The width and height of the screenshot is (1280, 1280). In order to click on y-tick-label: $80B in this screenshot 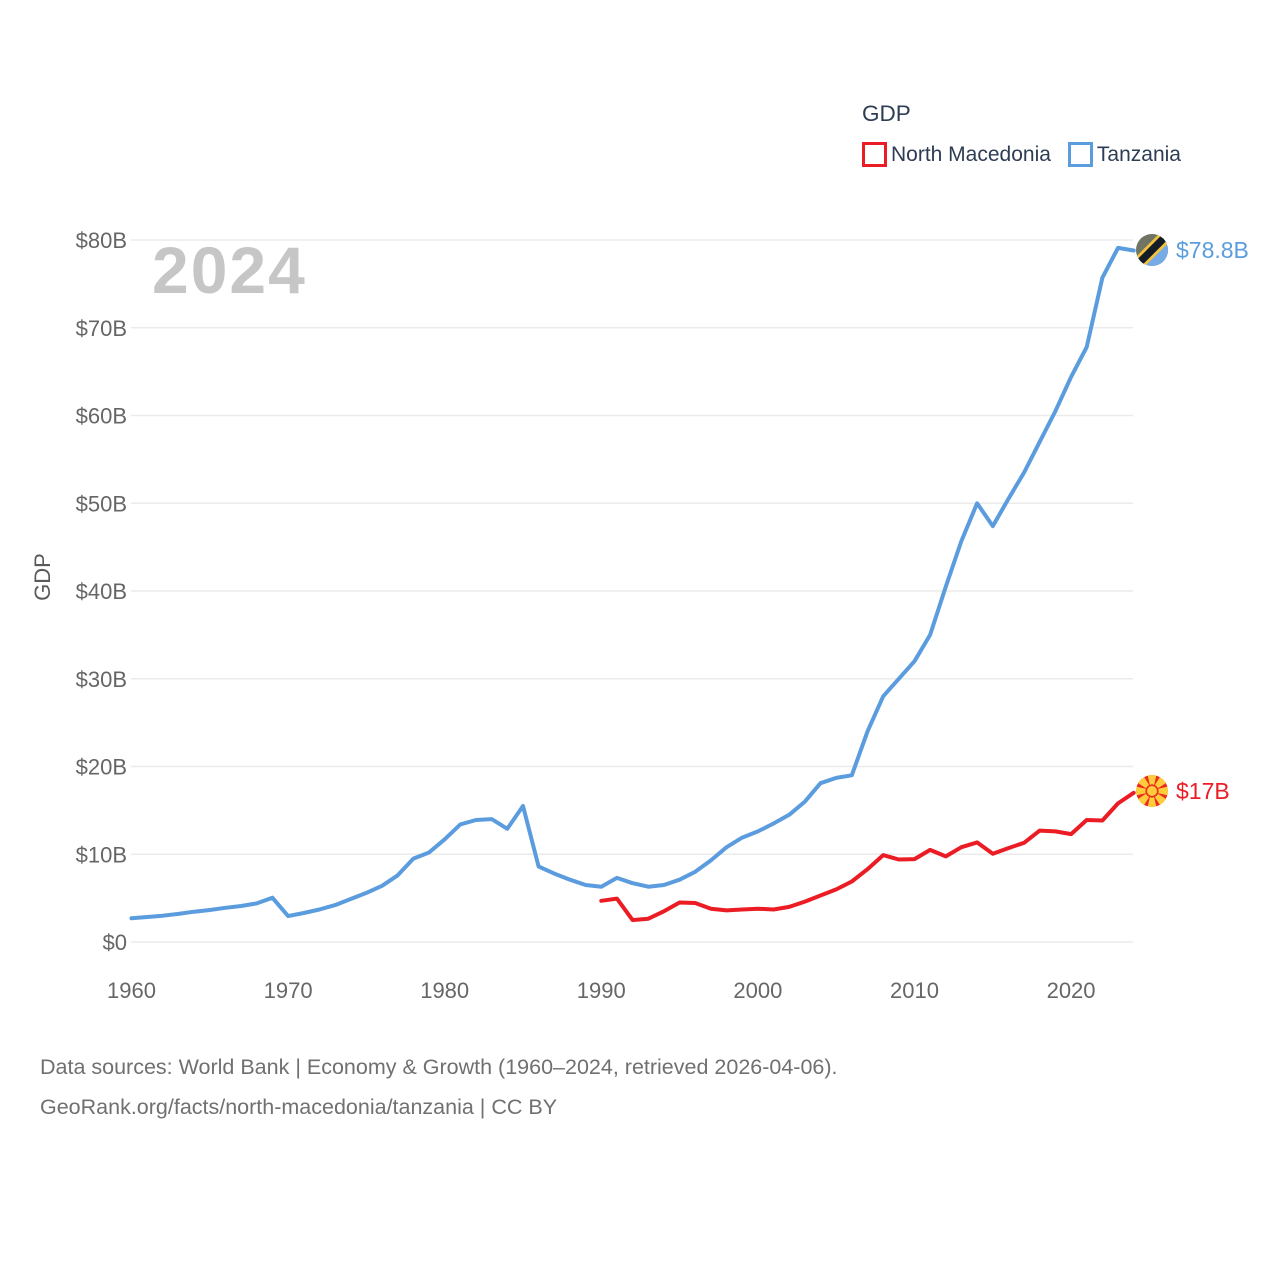, I will do `click(101, 240)`.